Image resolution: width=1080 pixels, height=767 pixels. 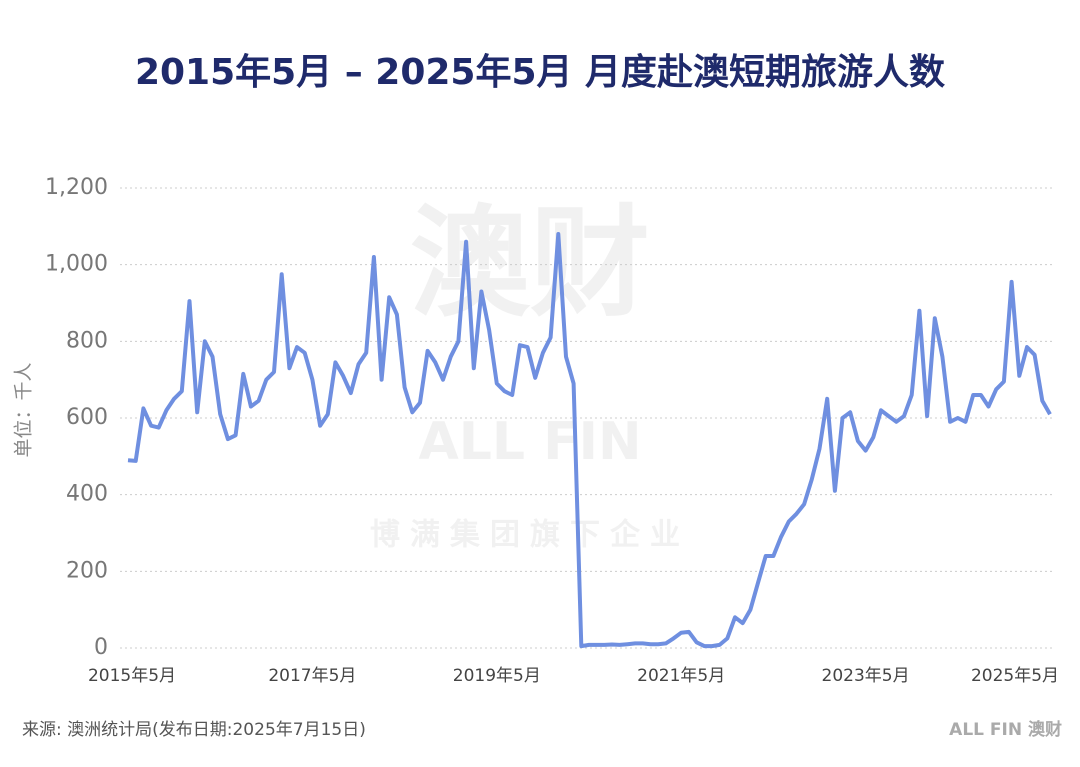 What do you see at coordinates (87, 417) in the screenshot?
I see `y-tick-label: 600` at bounding box center [87, 417].